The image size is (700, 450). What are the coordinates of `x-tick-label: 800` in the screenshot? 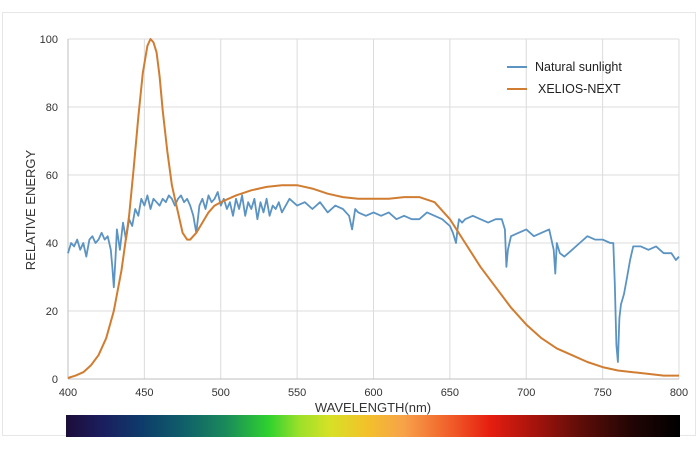 It's located at (679, 393).